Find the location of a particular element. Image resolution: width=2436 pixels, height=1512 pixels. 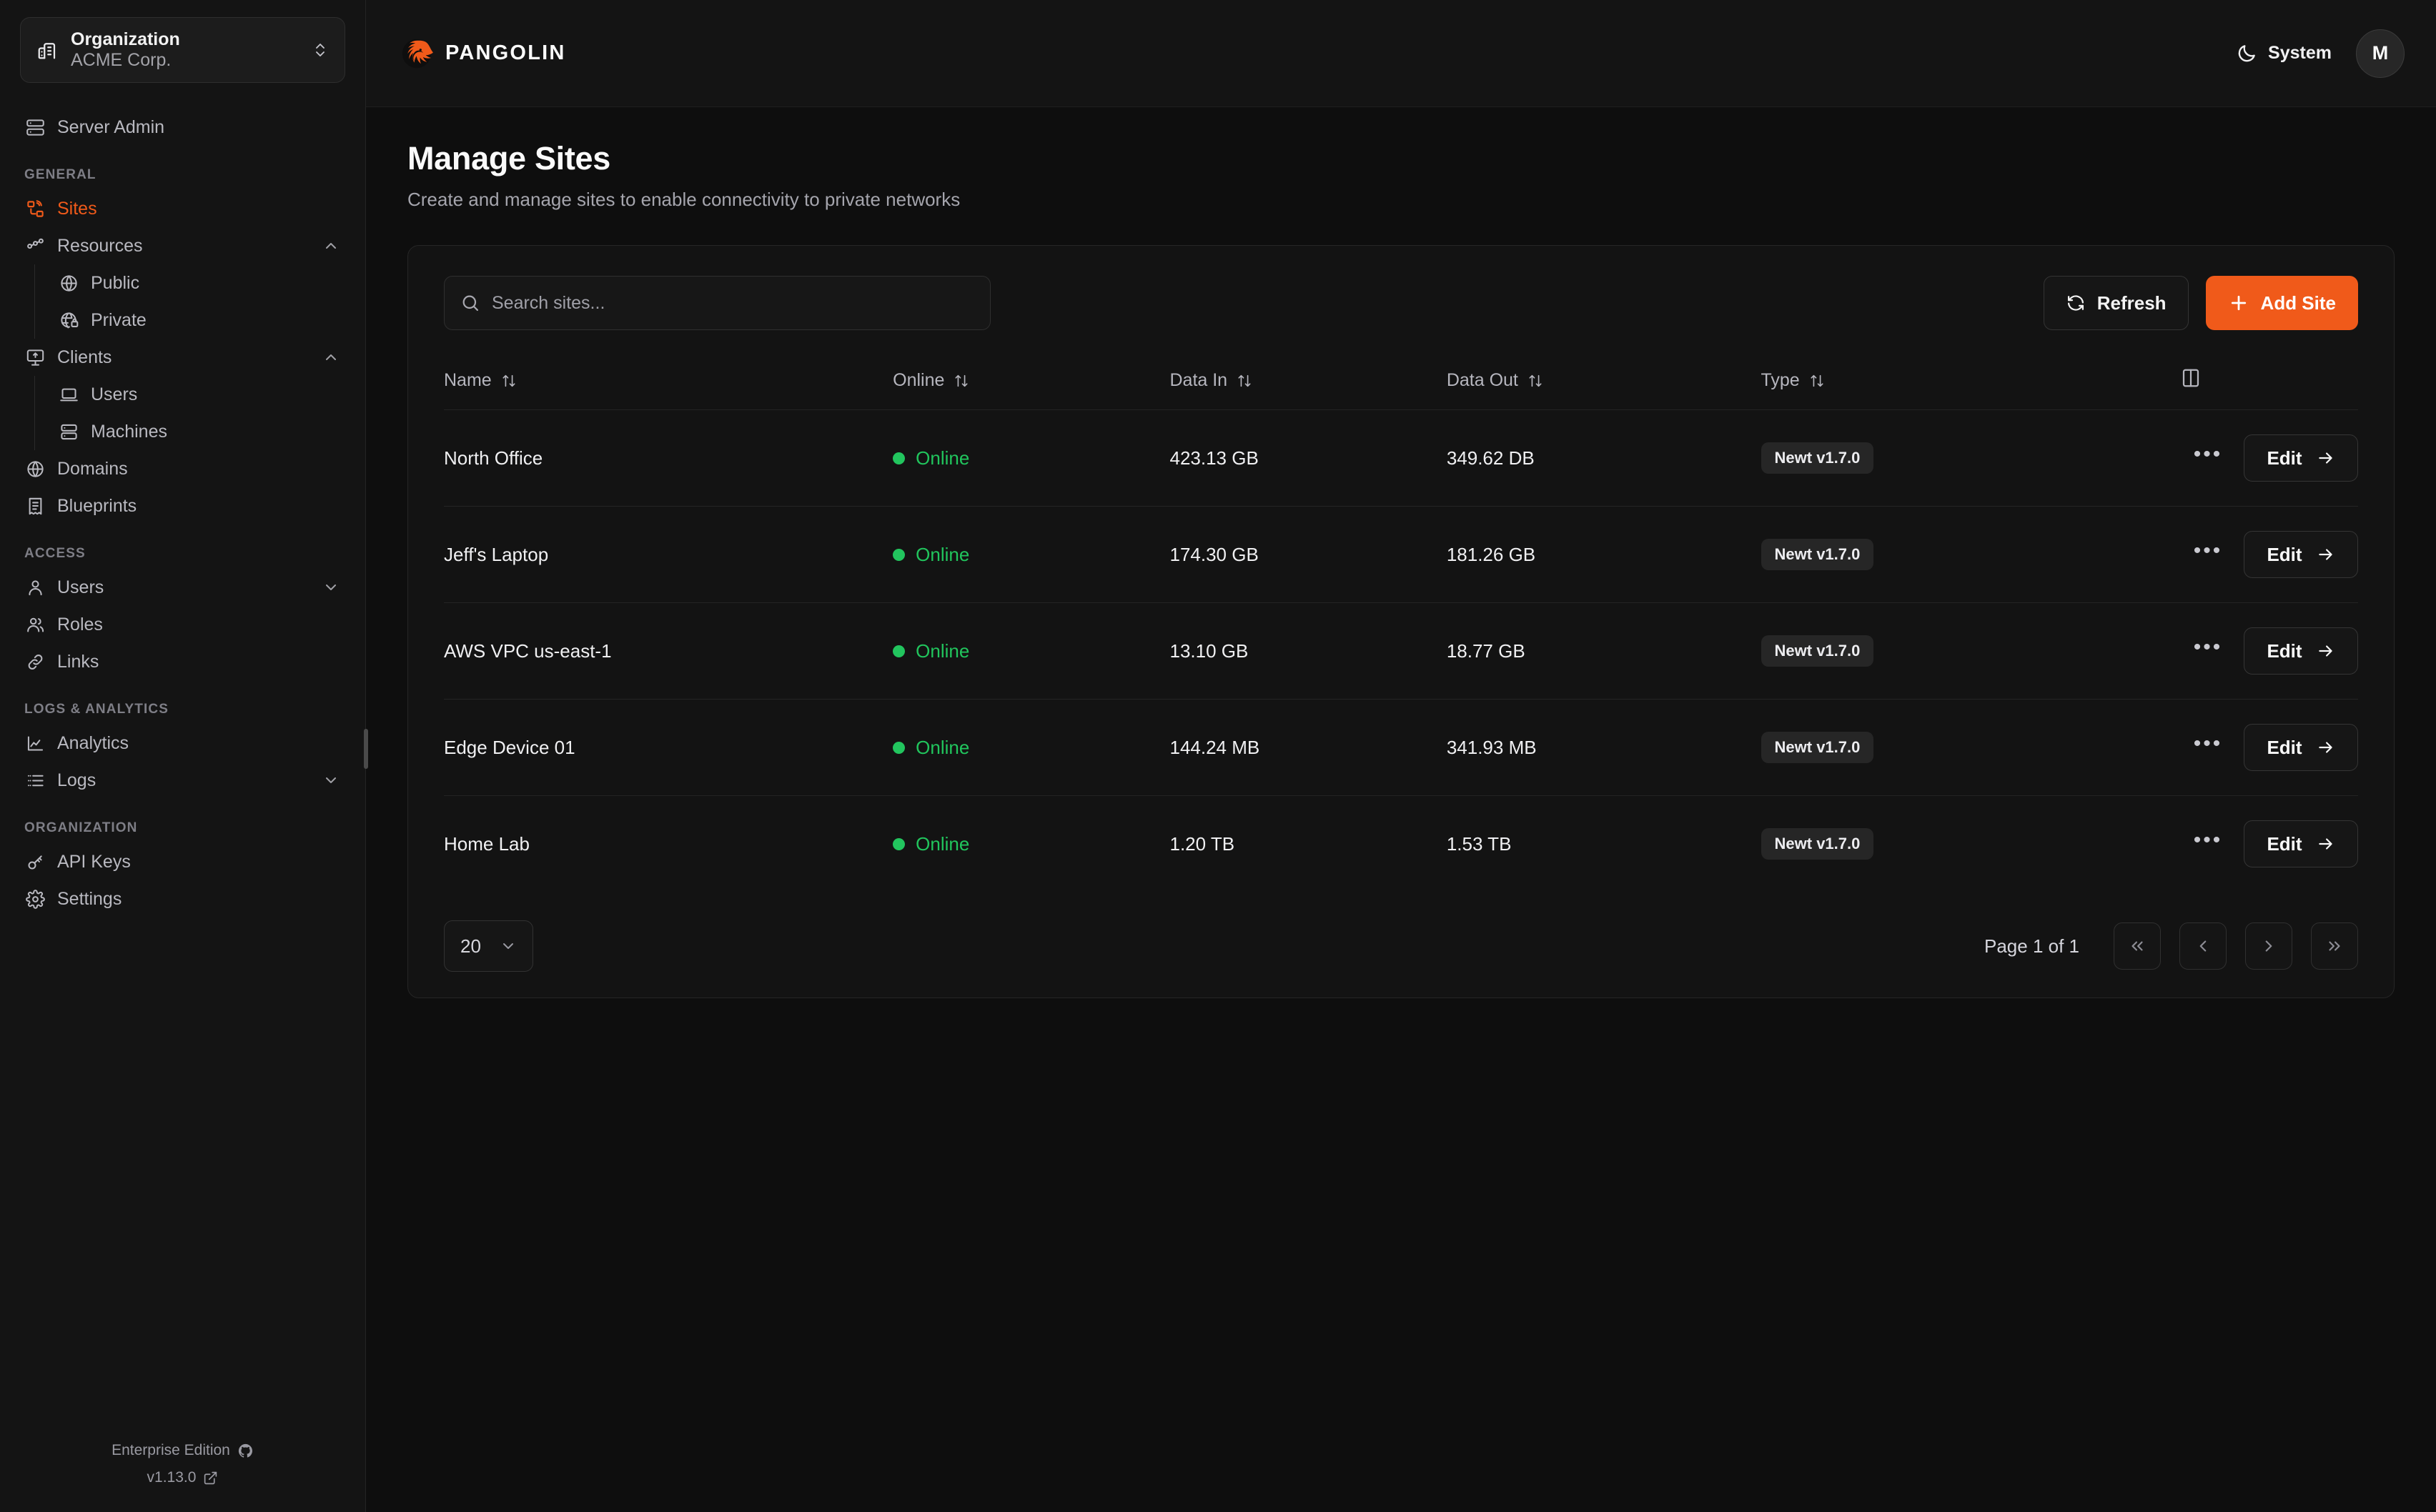

sidebar-item-clients: Clients is located at coordinates (182, 358).